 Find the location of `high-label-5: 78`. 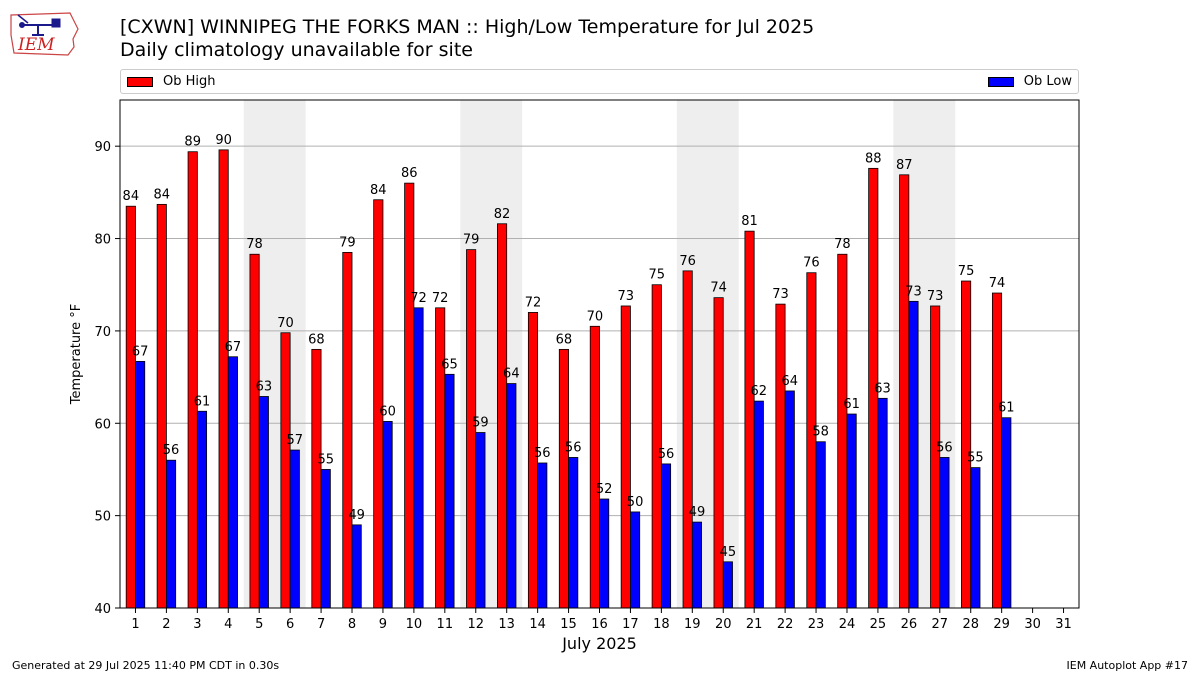

high-label-5: 78 is located at coordinates (254, 244).